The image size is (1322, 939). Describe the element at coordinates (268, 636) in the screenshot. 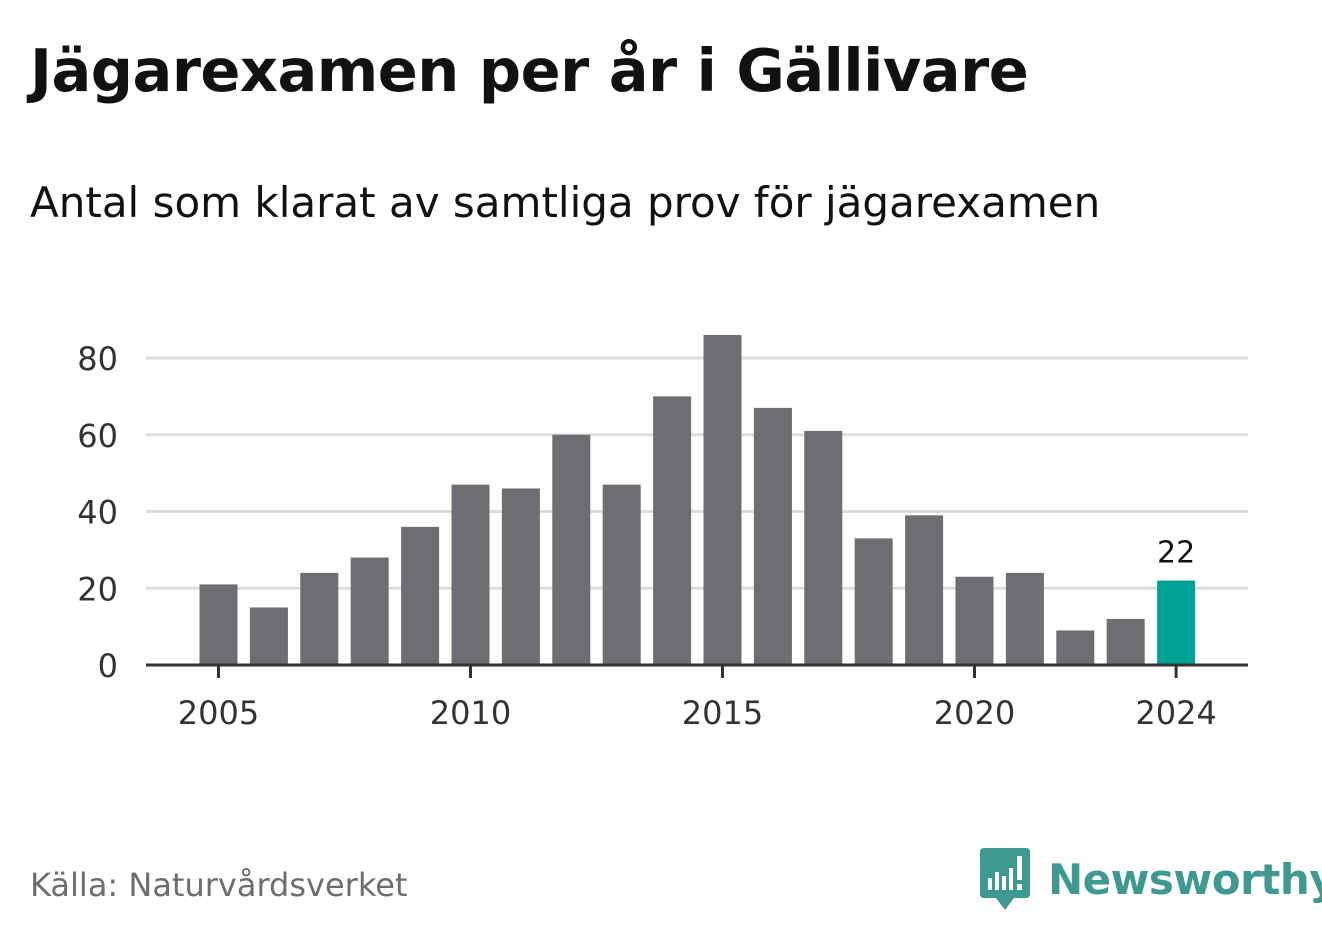

I see `bar-2006` at that location.